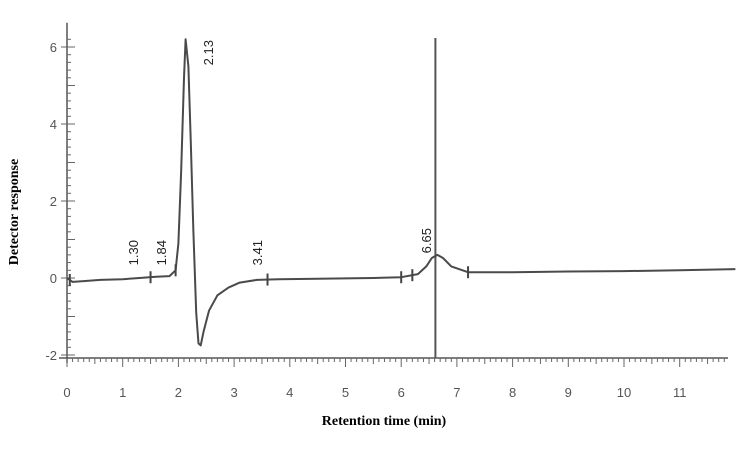 This screenshot has width=750, height=451. Describe the element at coordinates (384, 421) in the screenshot. I see `x-axis-title: Retention time (min)` at that location.